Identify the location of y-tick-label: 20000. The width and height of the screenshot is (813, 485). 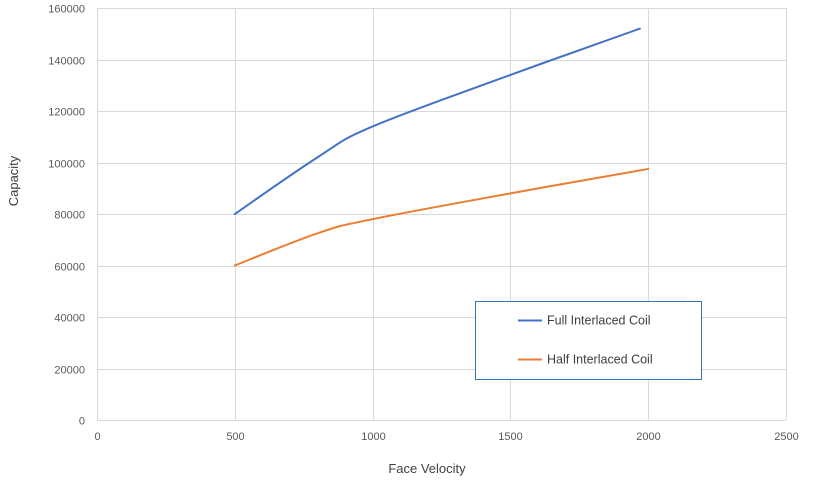
(69, 371).